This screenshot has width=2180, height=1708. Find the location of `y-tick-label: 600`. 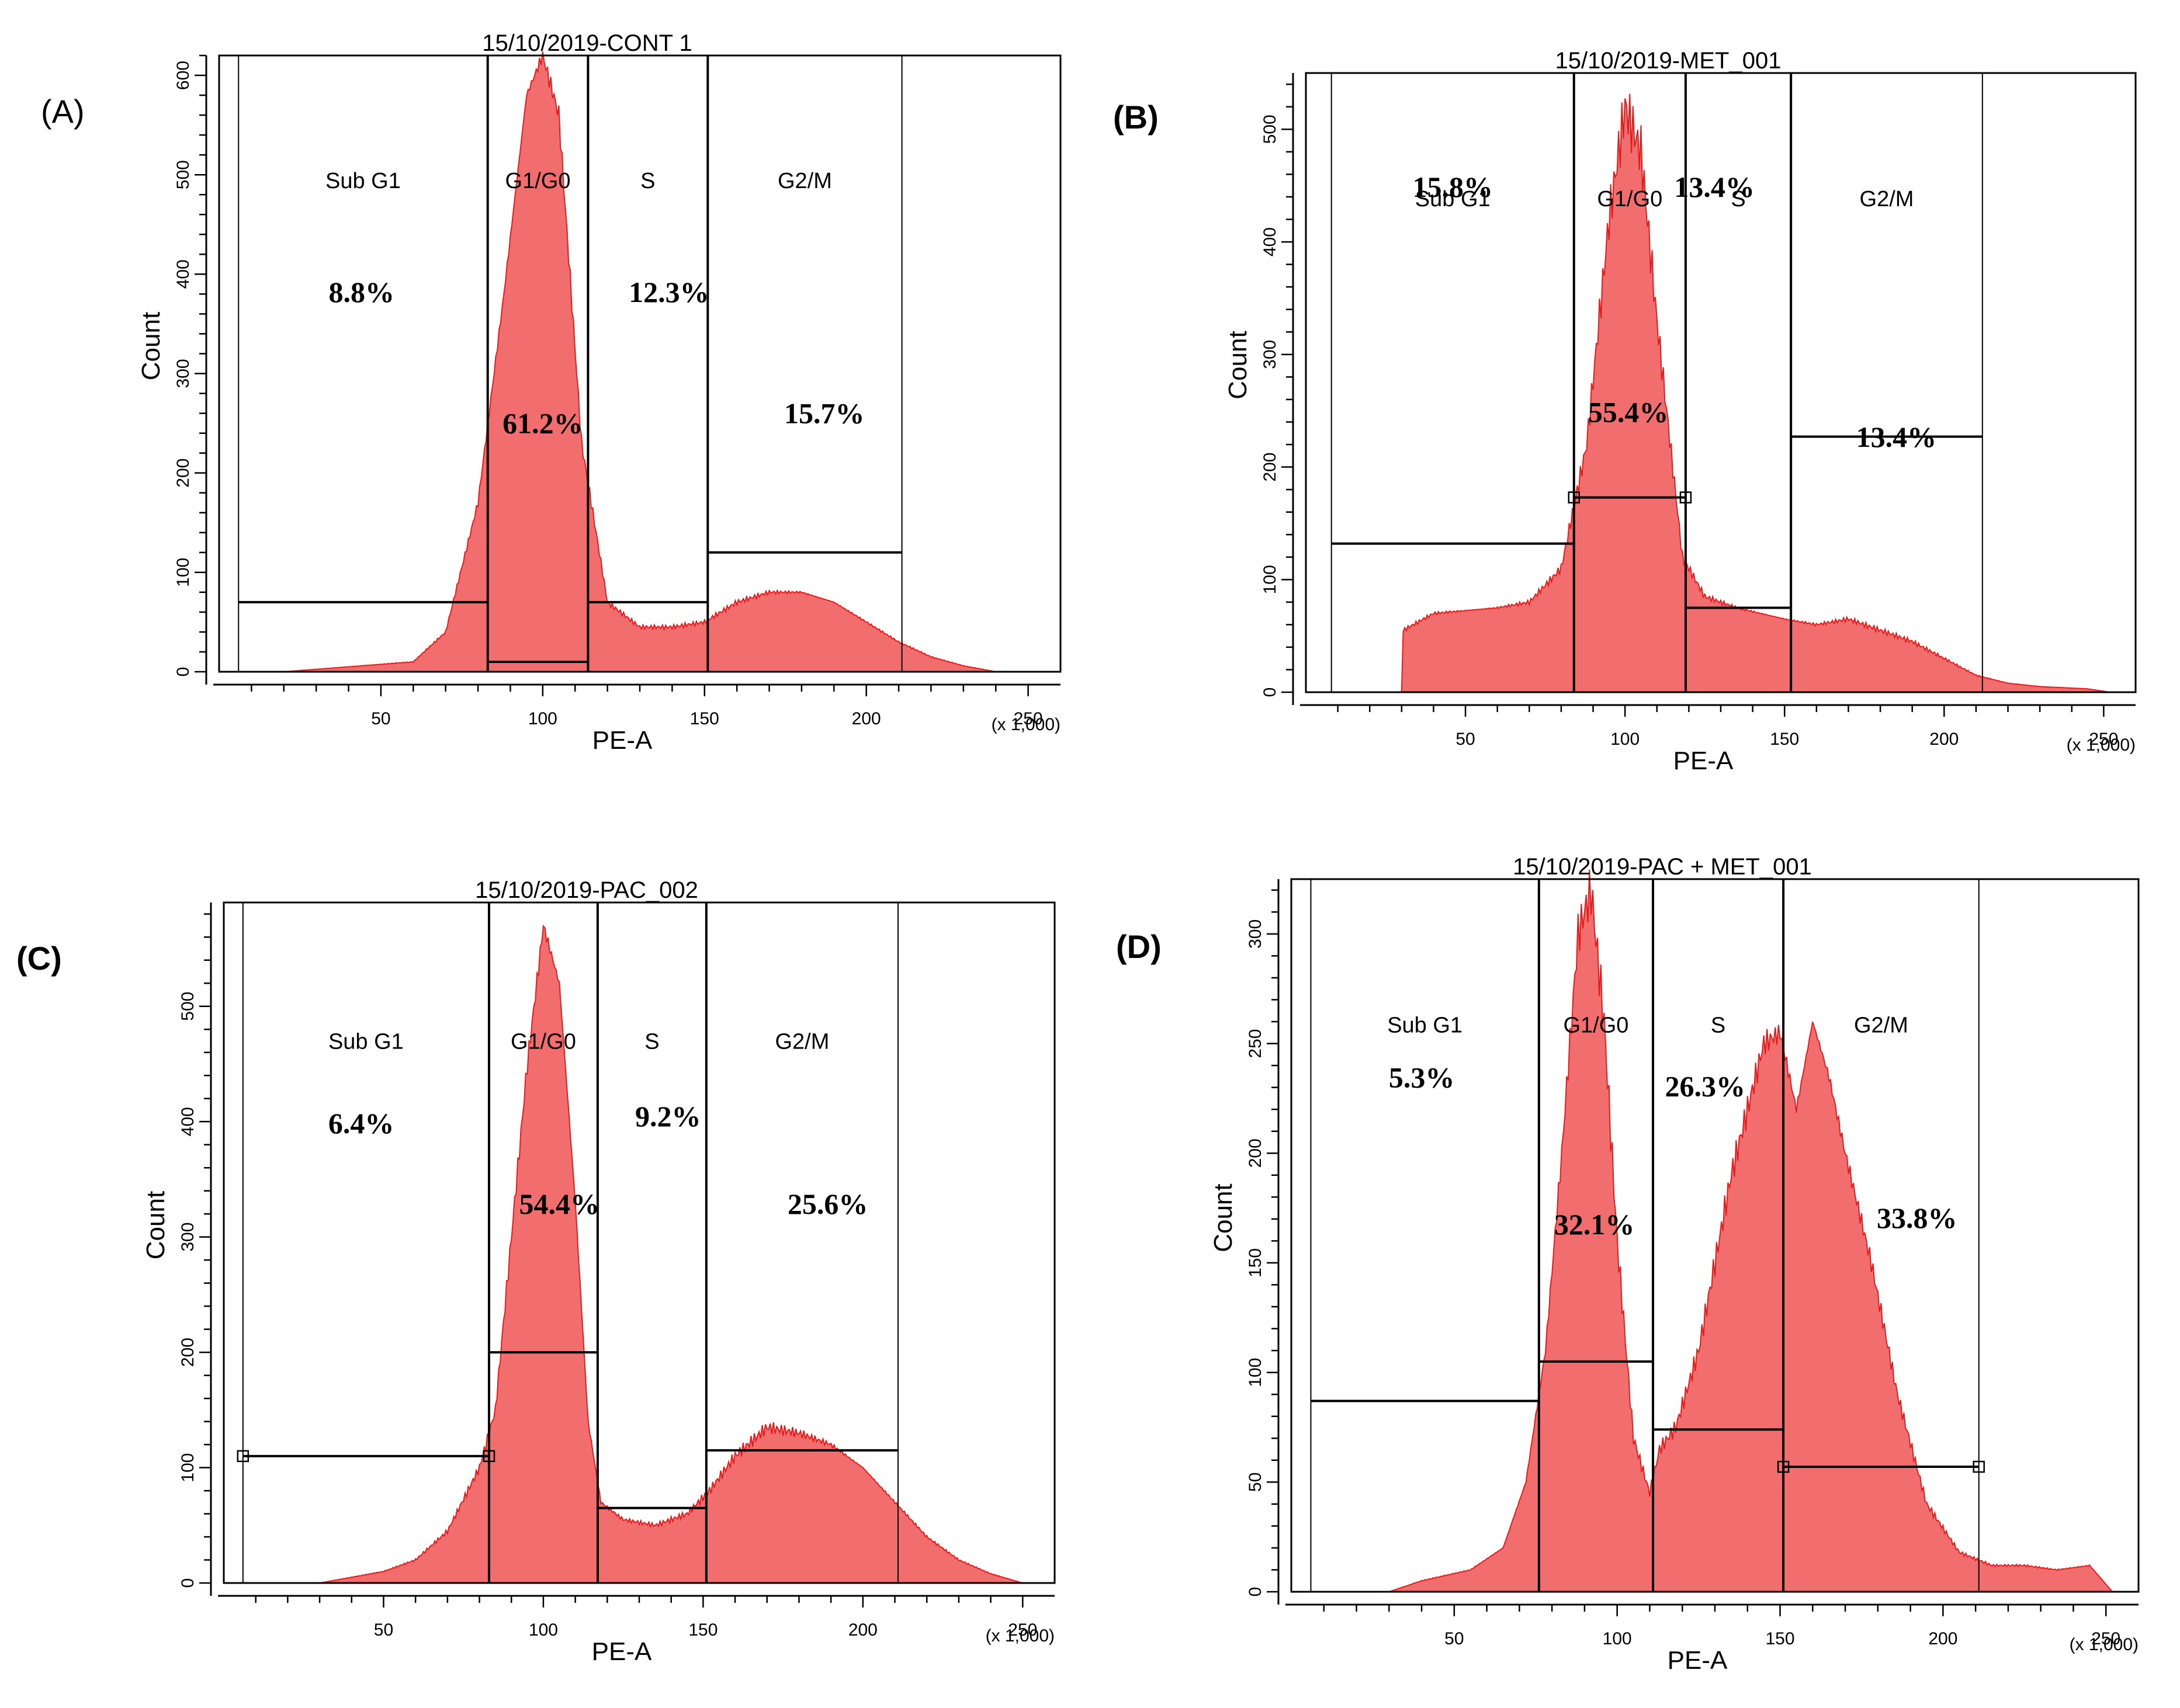

y-tick-label: 600 is located at coordinates (183, 75).